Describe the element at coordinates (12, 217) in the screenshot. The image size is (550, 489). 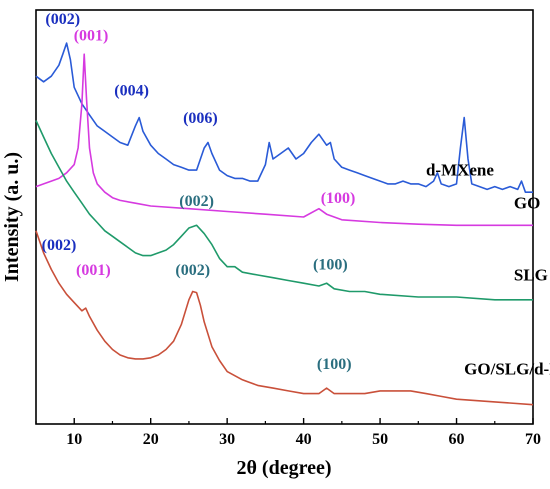
I see `y-axis-title: Intensity (a. u.)` at that location.